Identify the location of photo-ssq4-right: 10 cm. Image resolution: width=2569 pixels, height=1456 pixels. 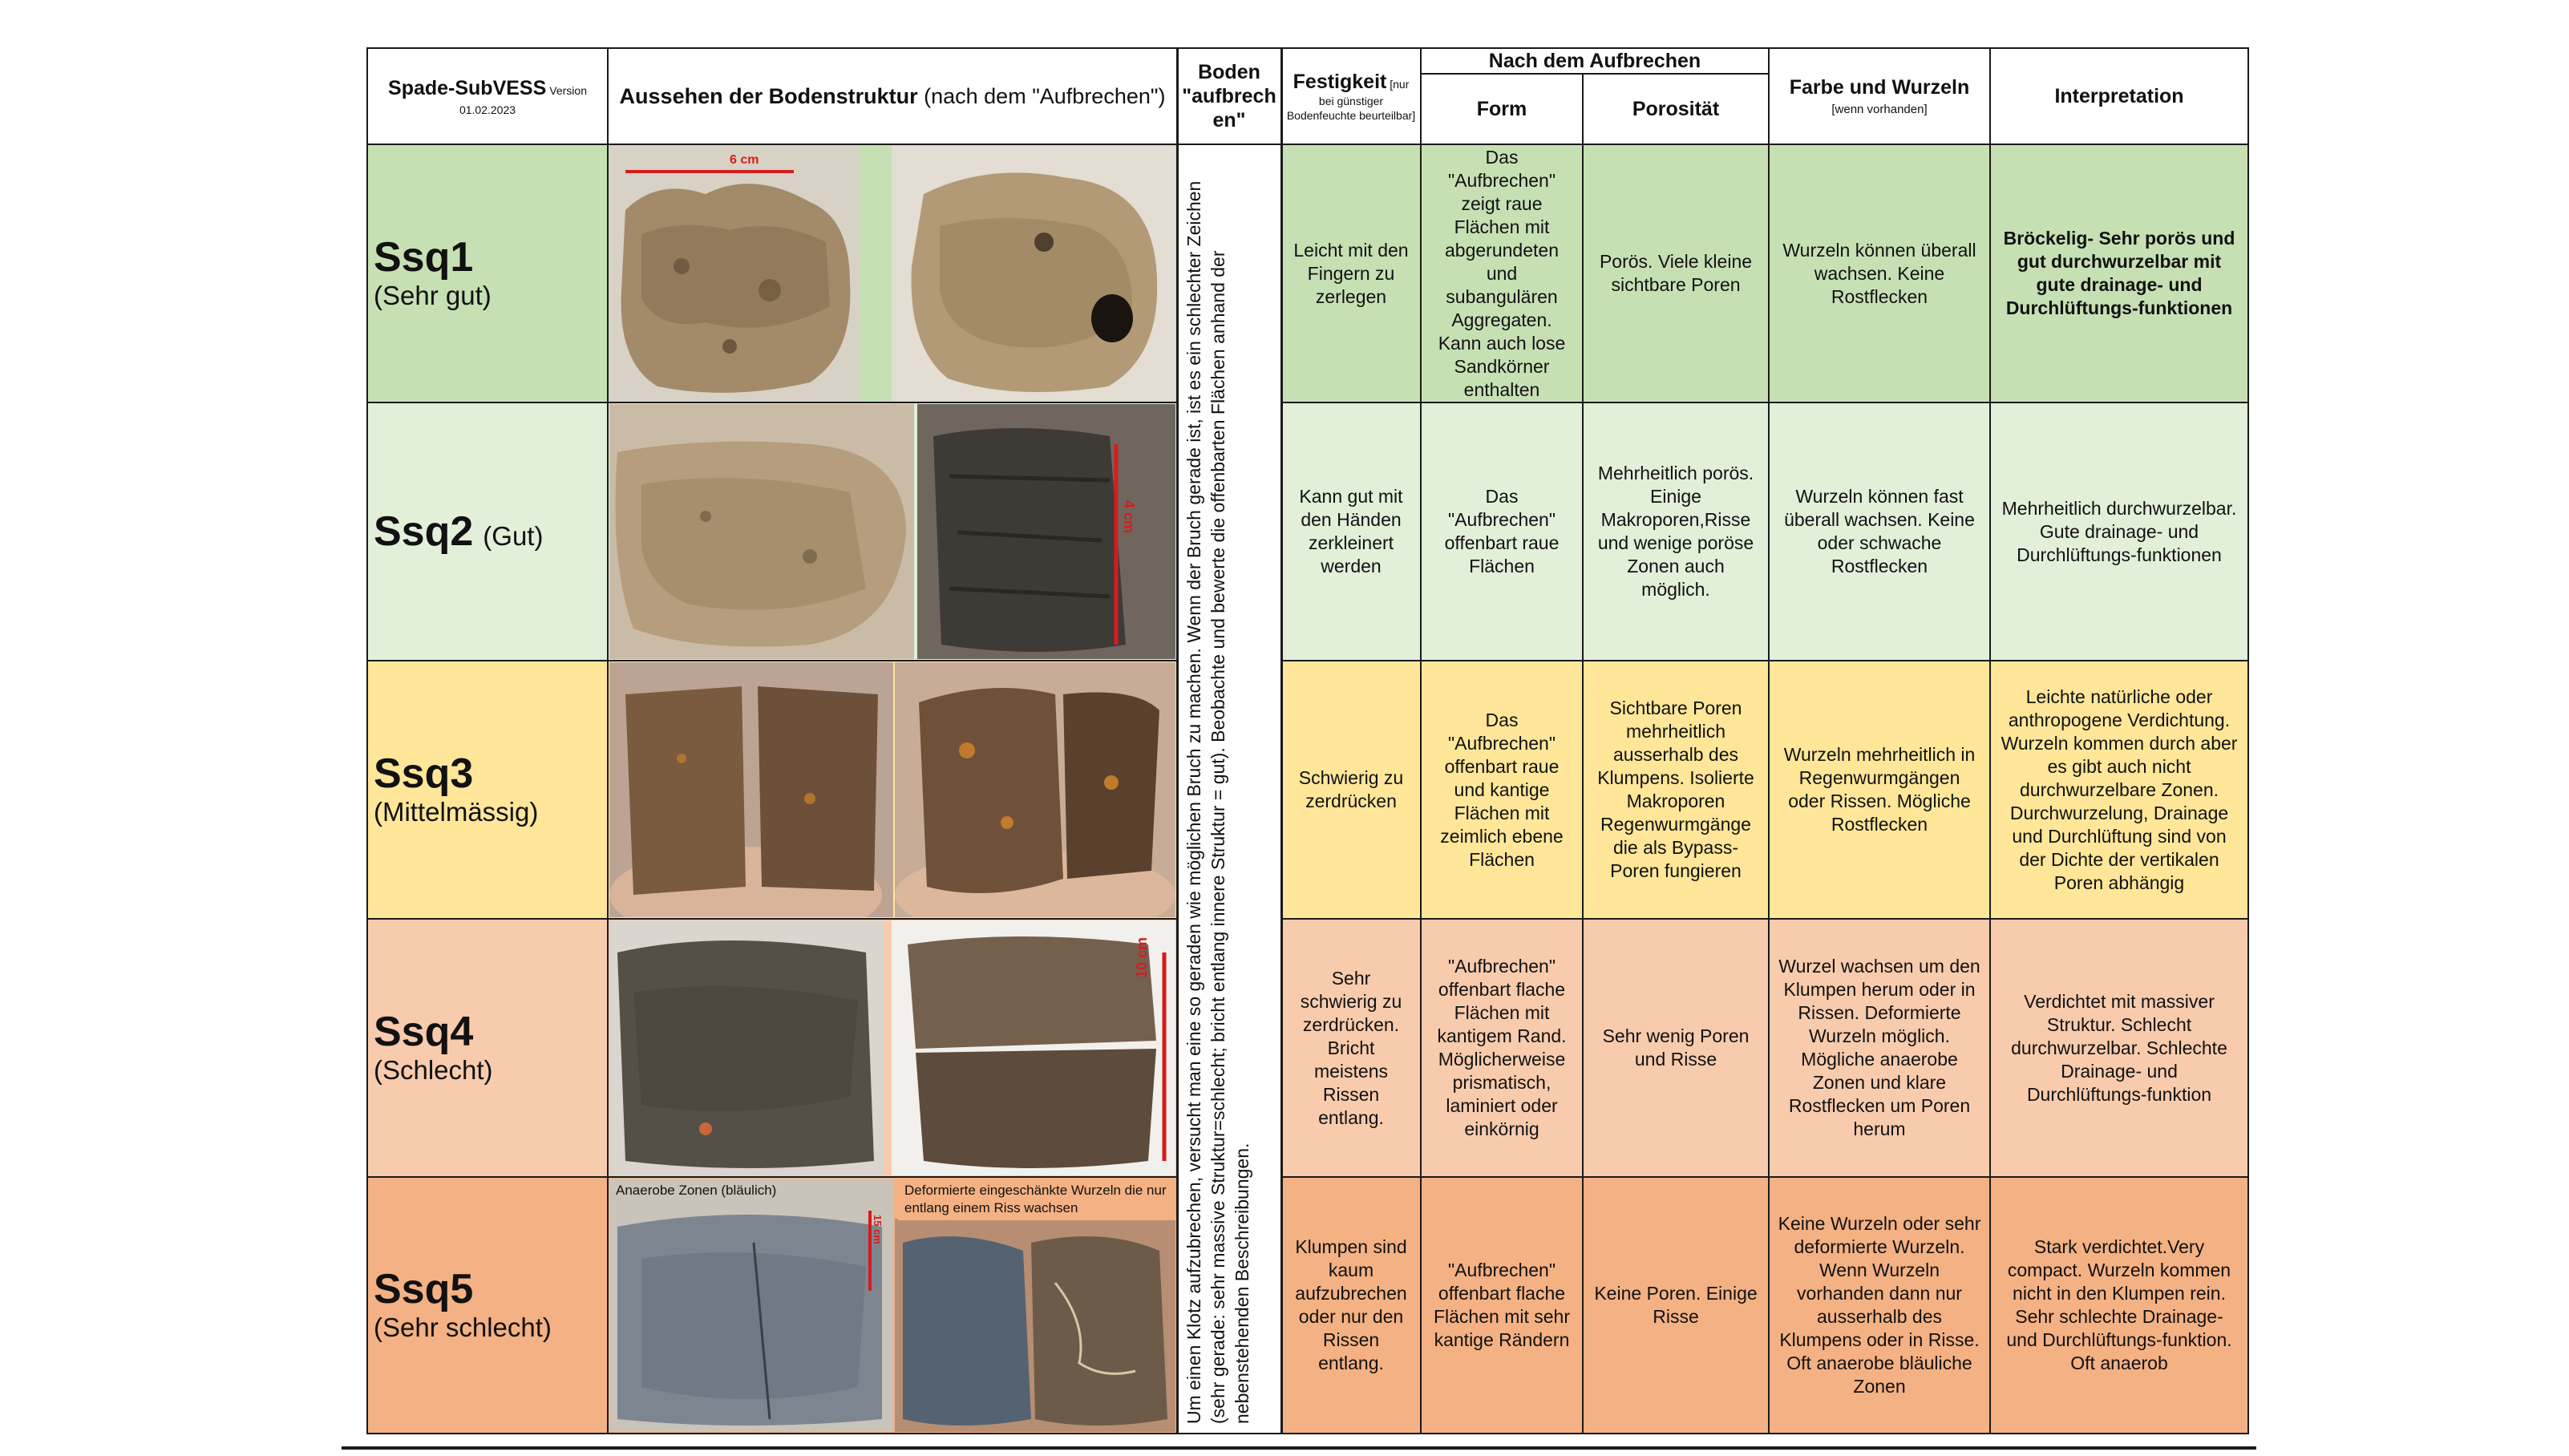
(1033, 1047).